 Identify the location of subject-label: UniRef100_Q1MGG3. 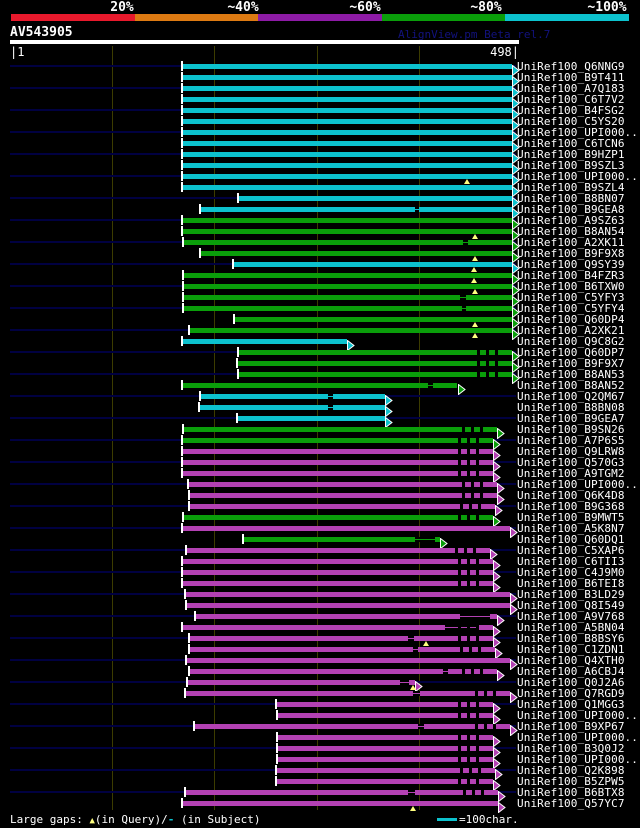
(571, 704).